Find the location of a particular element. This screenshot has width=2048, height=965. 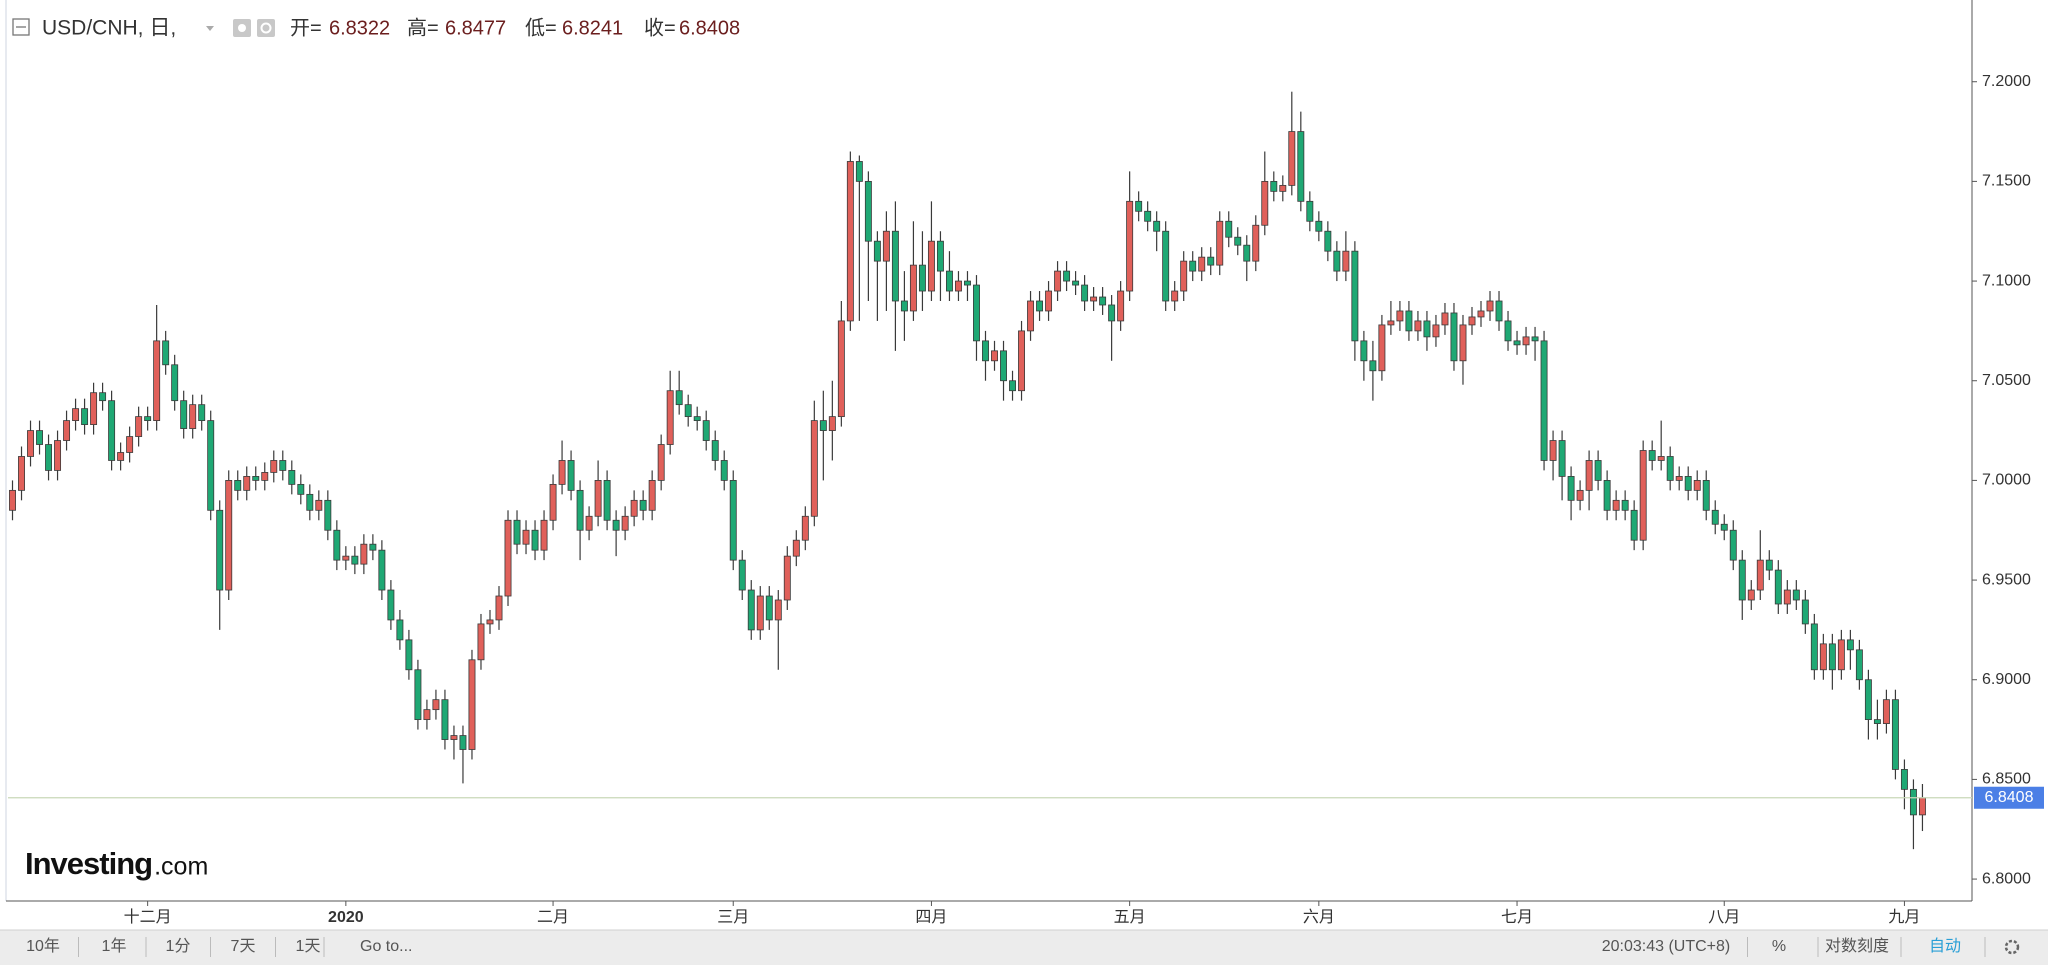

ohlc-label: 高= is located at coordinates (423, 27).